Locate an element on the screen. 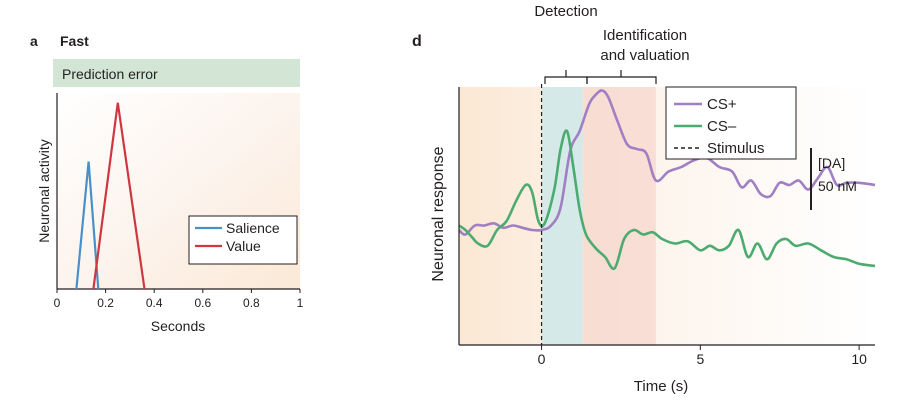  panel-d-x-tick-label: 0 is located at coordinates (542, 359).